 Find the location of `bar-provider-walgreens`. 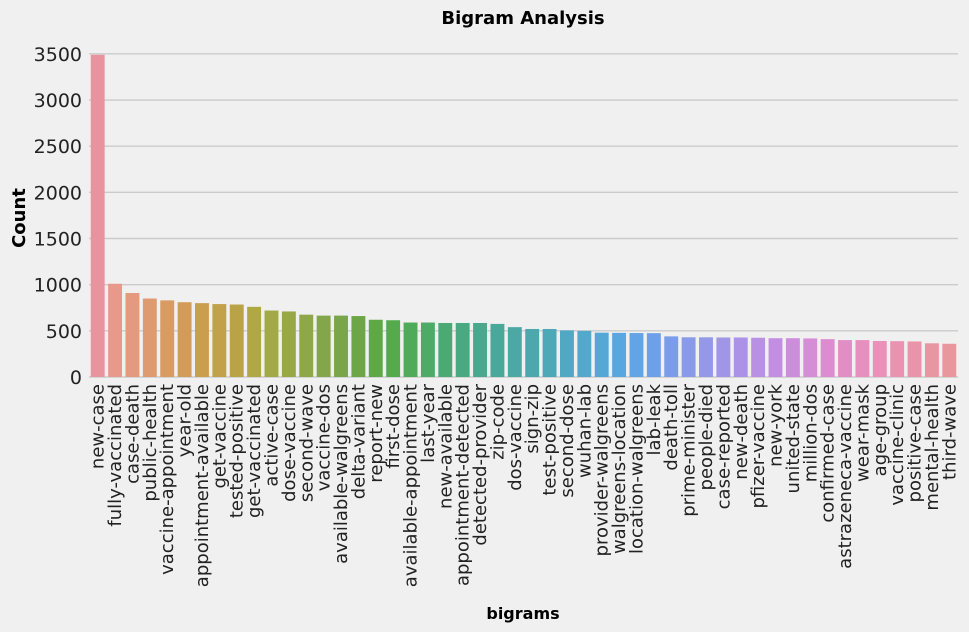

bar-provider-walgreens is located at coordinates (601, 354).